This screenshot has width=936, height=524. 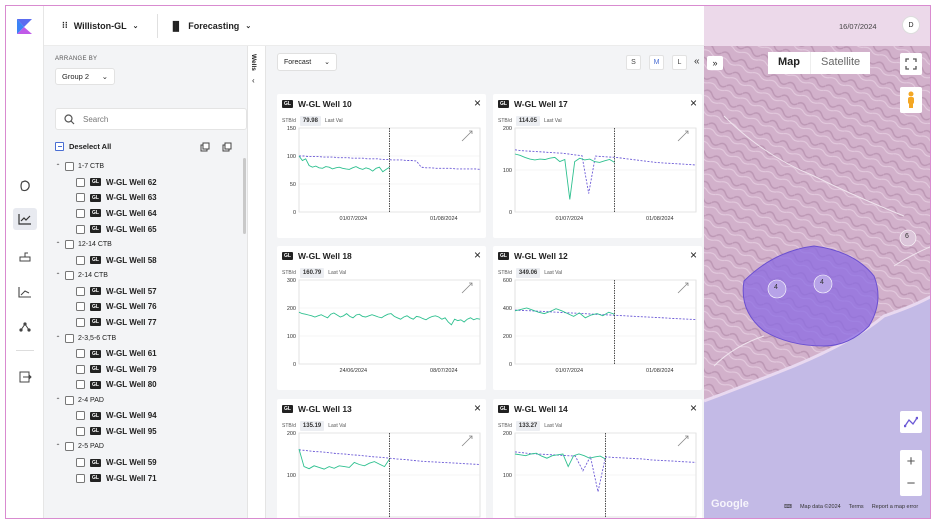 What do you see at coordinates (244, 196) in the screenshot?
I see `tree-scrollbar` at bounding box center [244, 196].